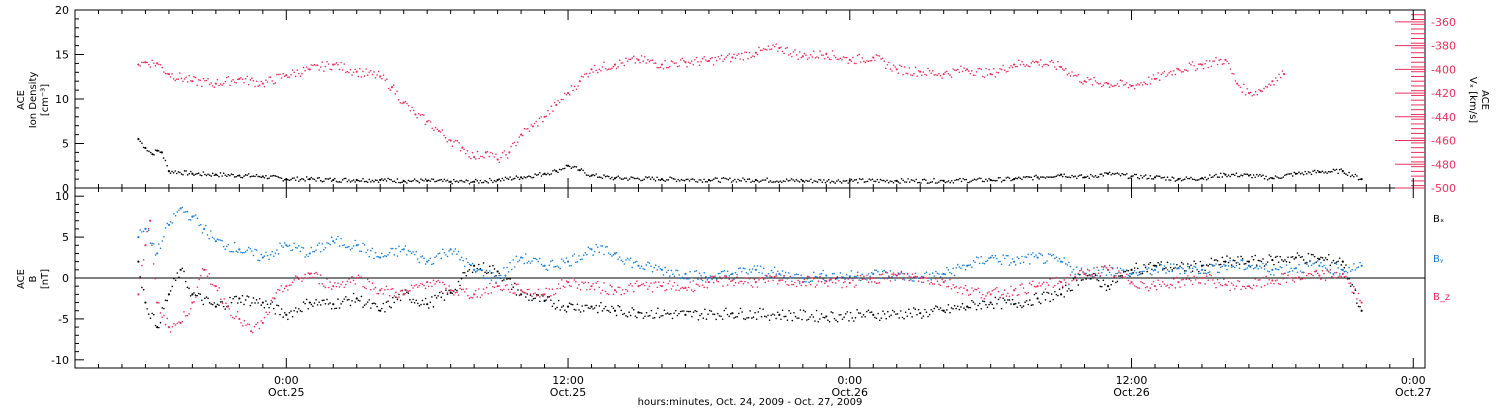 Image resolution: width=1500 pixels, height=410 pixels. What do you see at coordinates (1131, 86) in the screenshot?
I see `top-series-1-point` at bounding box center [1131, 86].